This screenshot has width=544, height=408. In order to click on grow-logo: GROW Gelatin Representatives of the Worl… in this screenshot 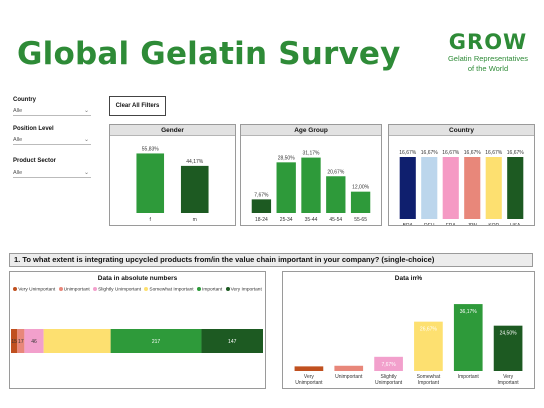, I will do `click(488, 56)`.